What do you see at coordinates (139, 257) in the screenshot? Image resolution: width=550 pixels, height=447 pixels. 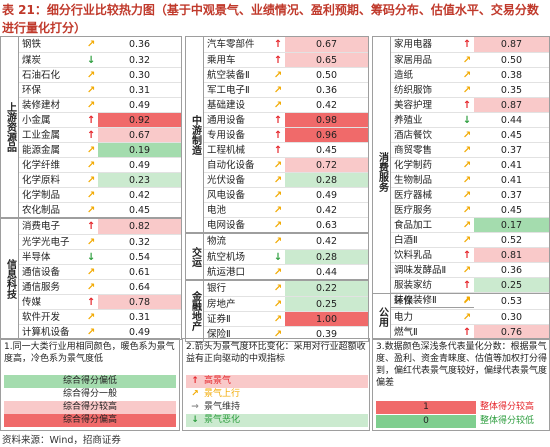 I see `score-cell: 0.54` at bounding box center [139, 257].